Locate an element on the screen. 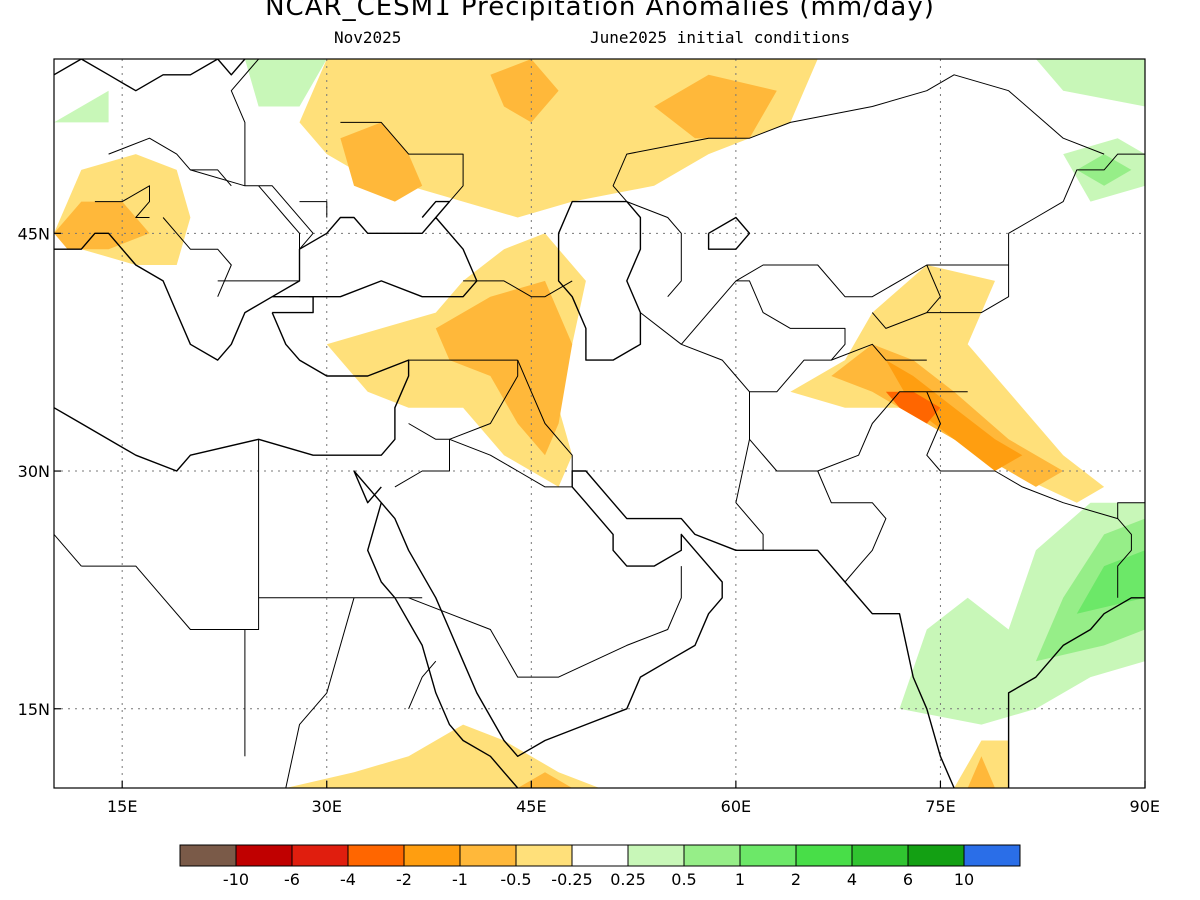 The height and width of the screenshot is (900, 1200). lat-tick-label-1: 30N is located at coordinates (34, 471).